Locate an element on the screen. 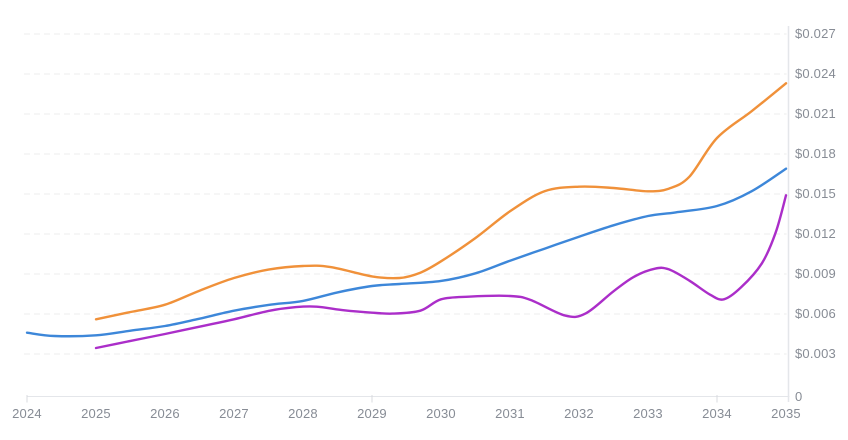 This screenshot has width=848, height=440. y-tick-label: $0.006 is located at coordinates (815, 313).